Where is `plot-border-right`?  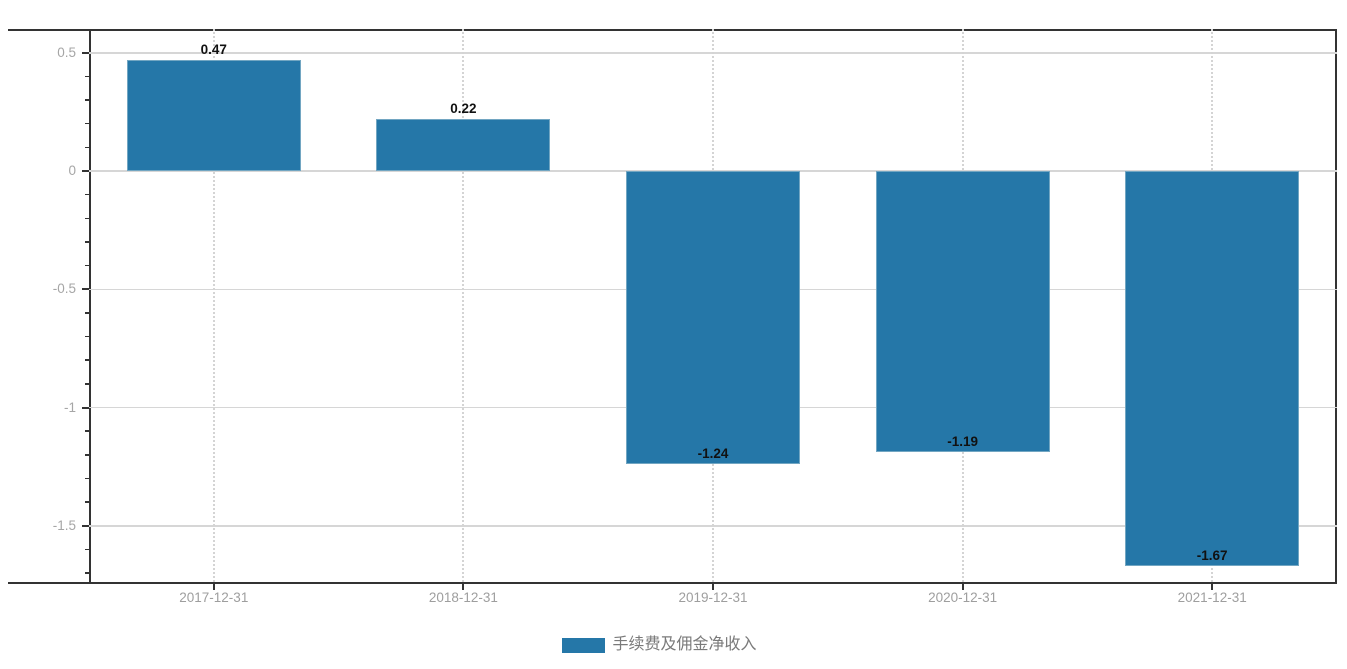
plot-border-right is located at coordinates (1336, 305).